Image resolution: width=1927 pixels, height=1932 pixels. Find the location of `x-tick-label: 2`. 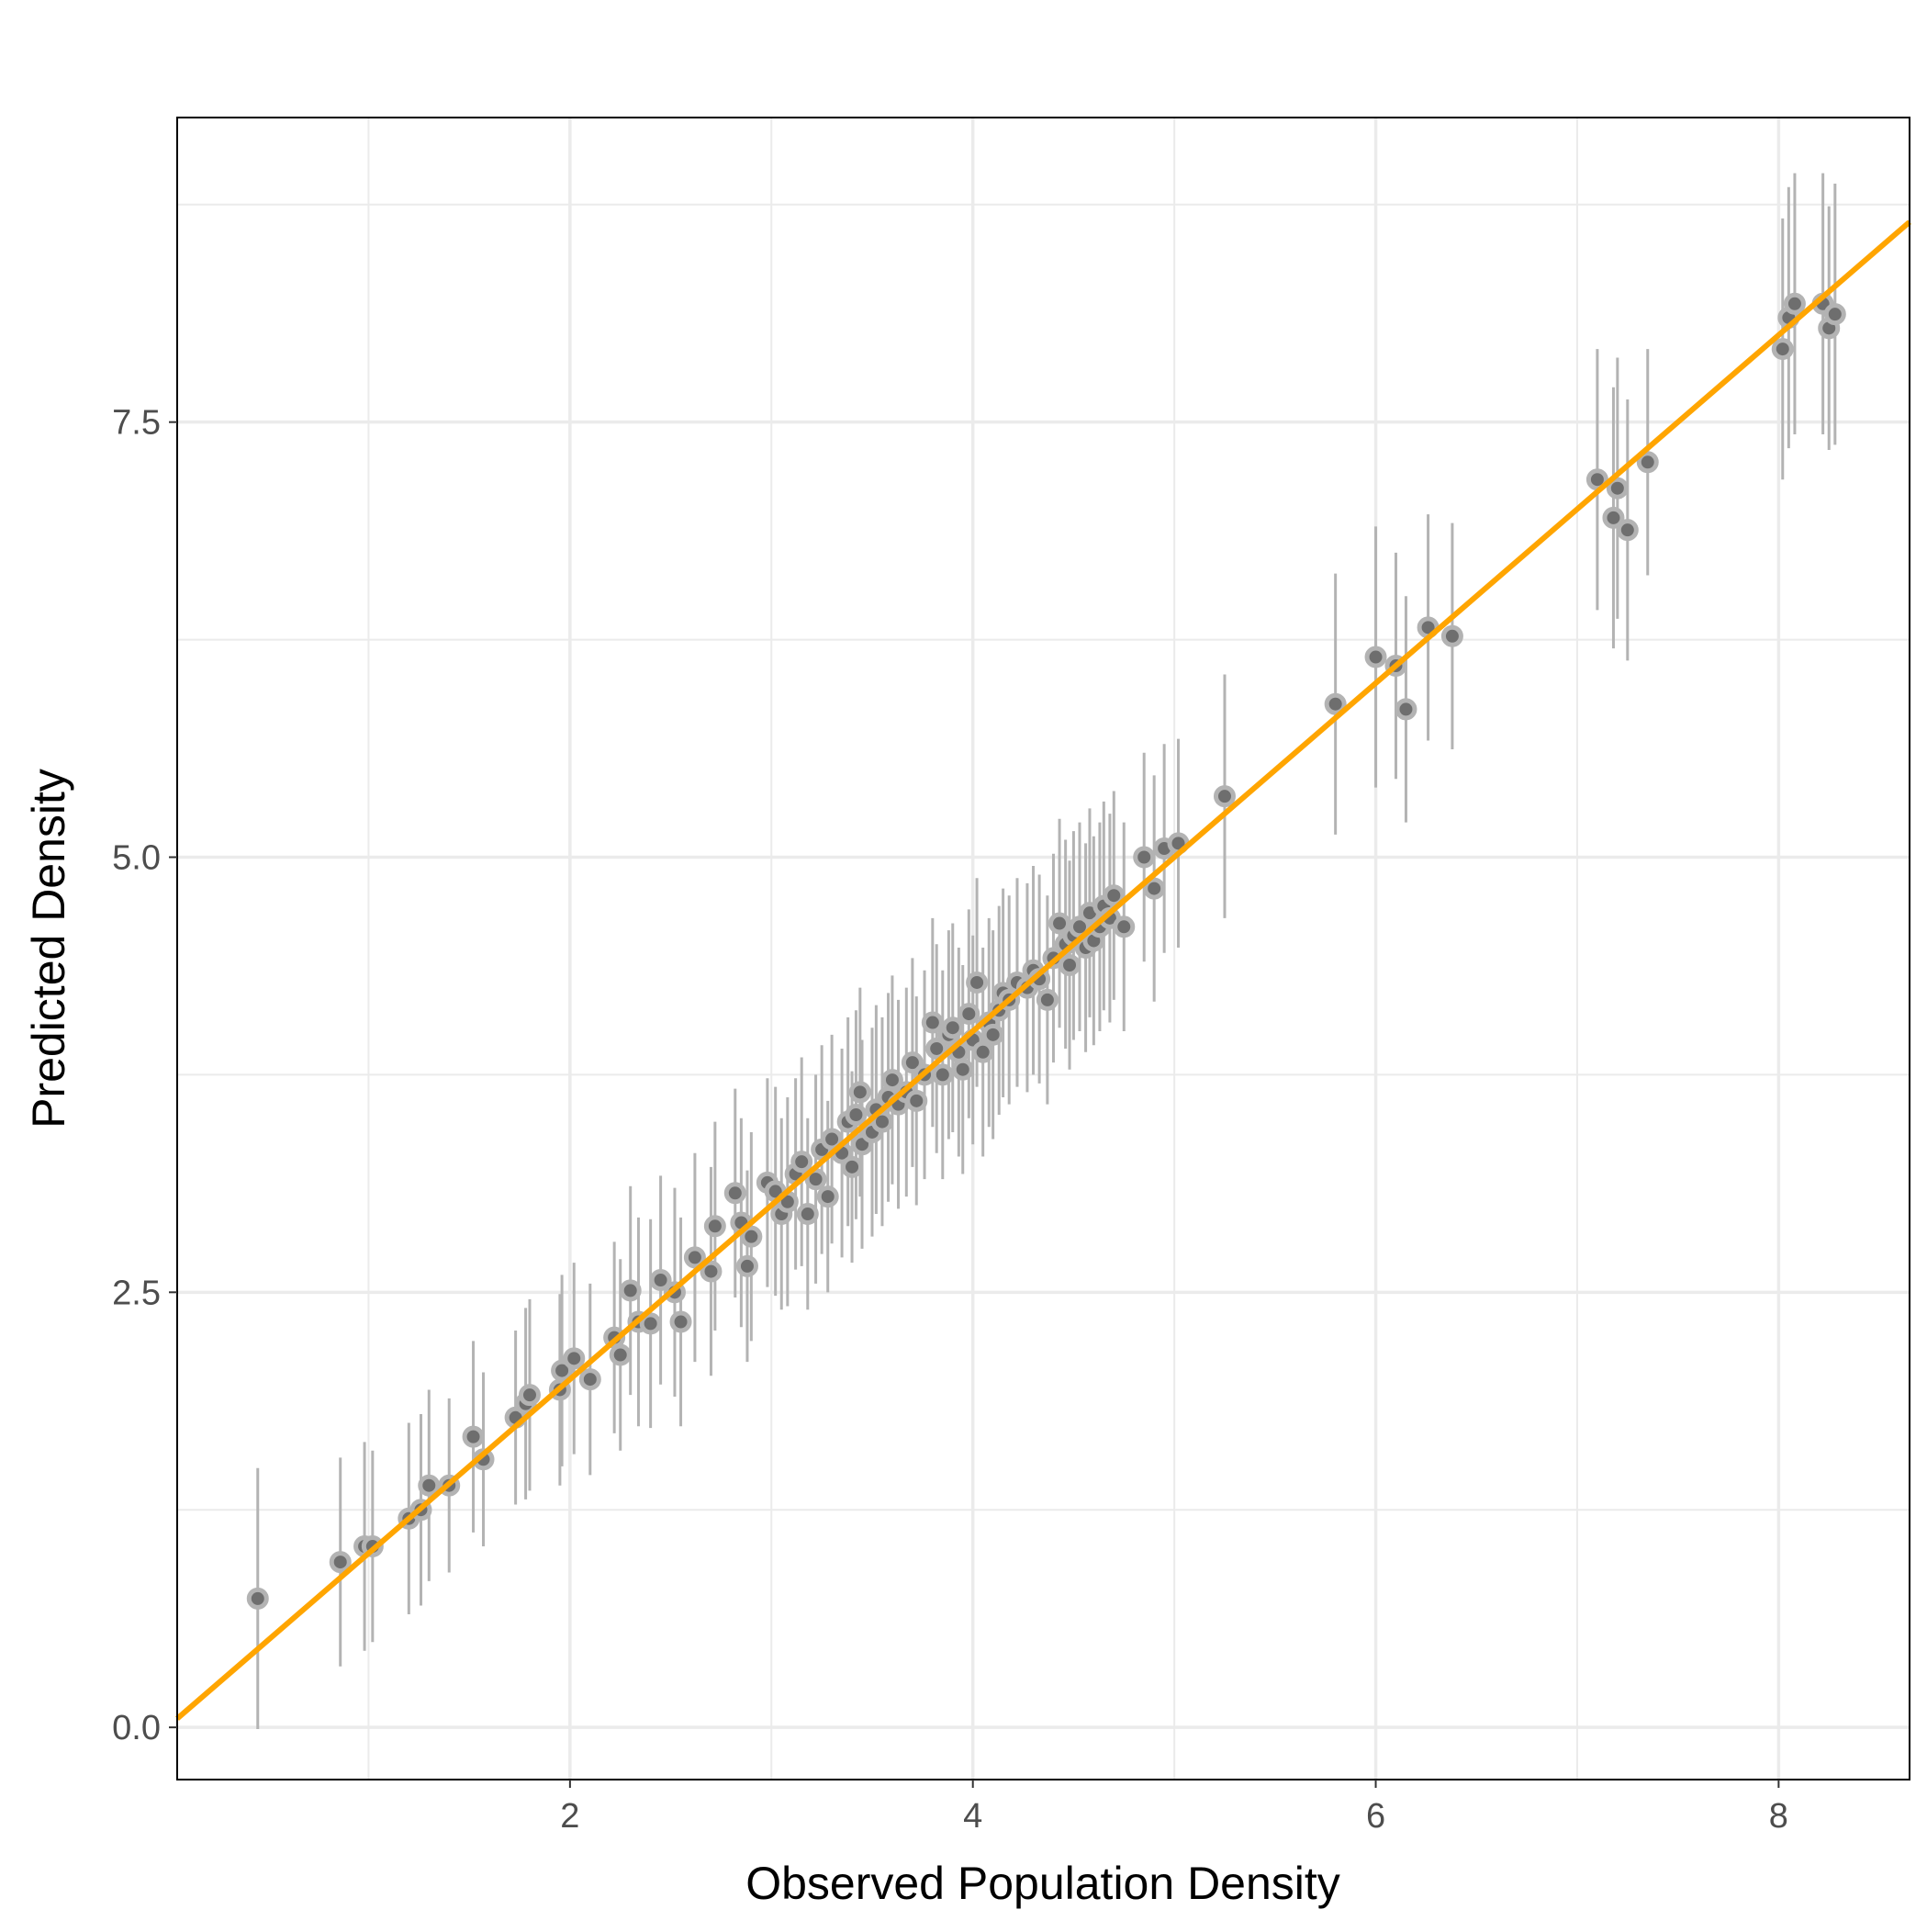

x-tick-label: 2 is located at coordinates (570, 1816).